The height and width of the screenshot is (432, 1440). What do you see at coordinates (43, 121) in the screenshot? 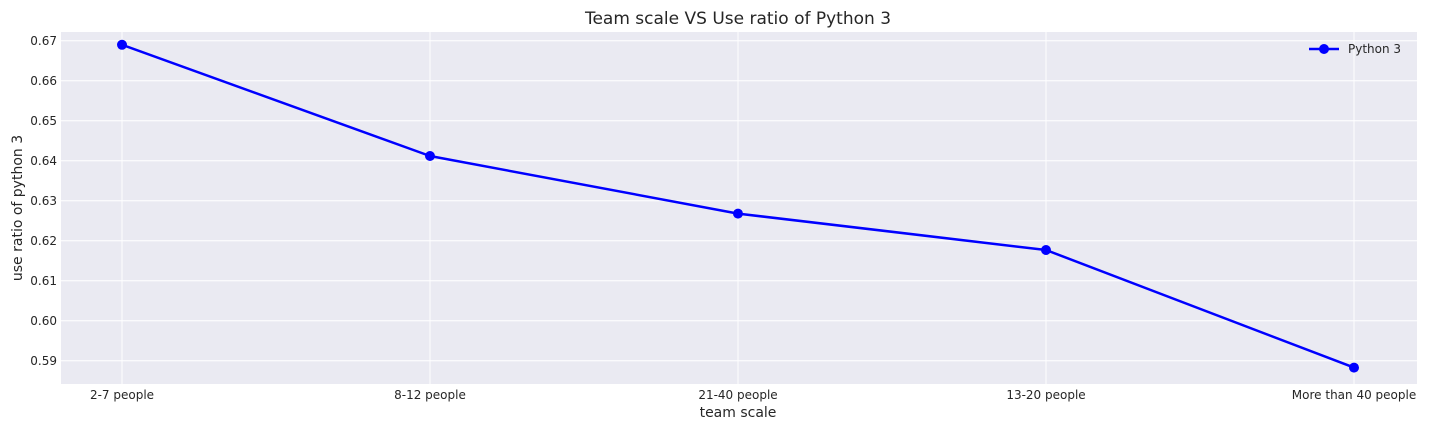
I see `y-tick-label: 0.65` at bounding box center [43, 121].